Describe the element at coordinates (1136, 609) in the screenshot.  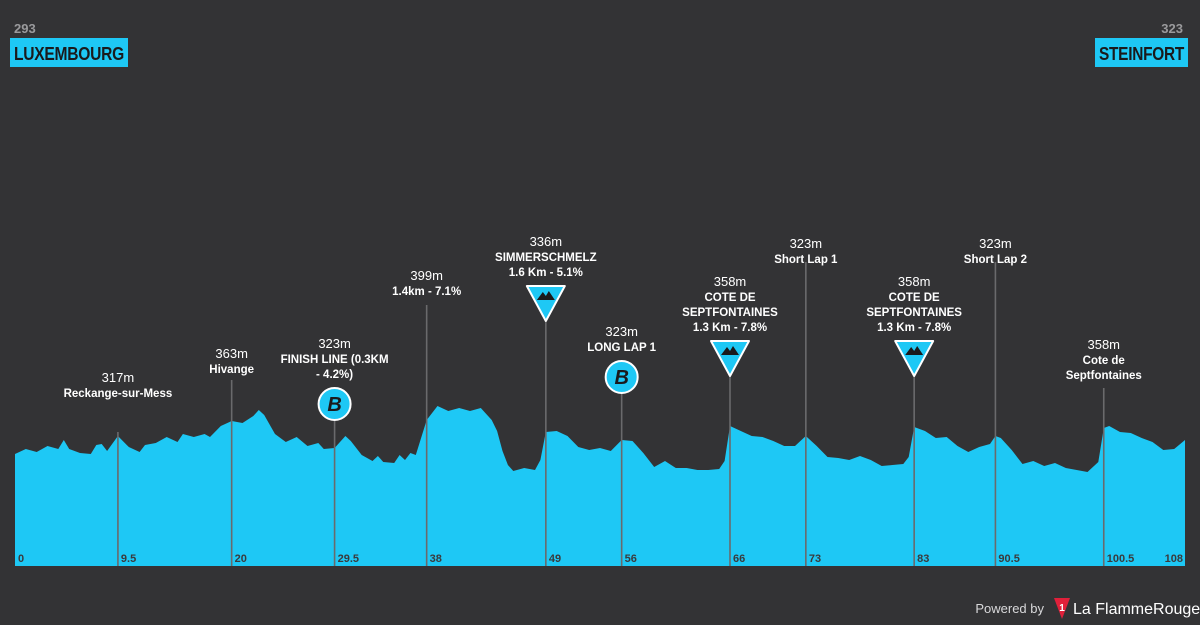
I see `brand-name: La FlammeRouge` at that location.